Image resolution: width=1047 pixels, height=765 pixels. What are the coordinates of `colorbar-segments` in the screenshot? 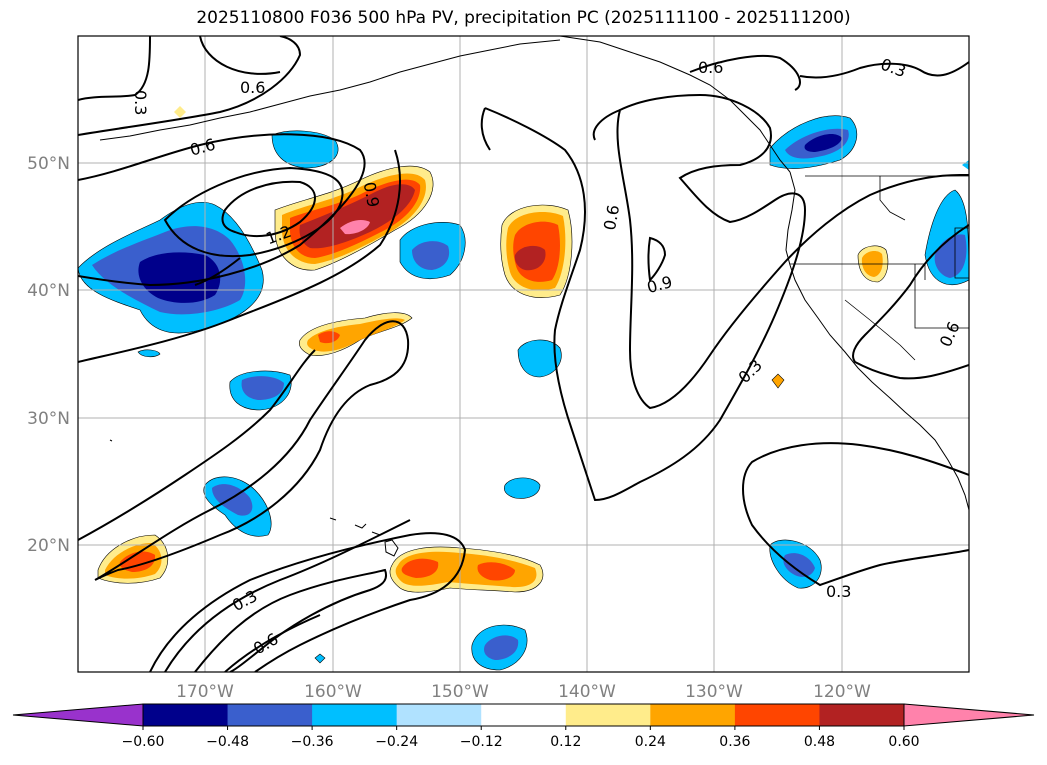 It's located at (523, 715).